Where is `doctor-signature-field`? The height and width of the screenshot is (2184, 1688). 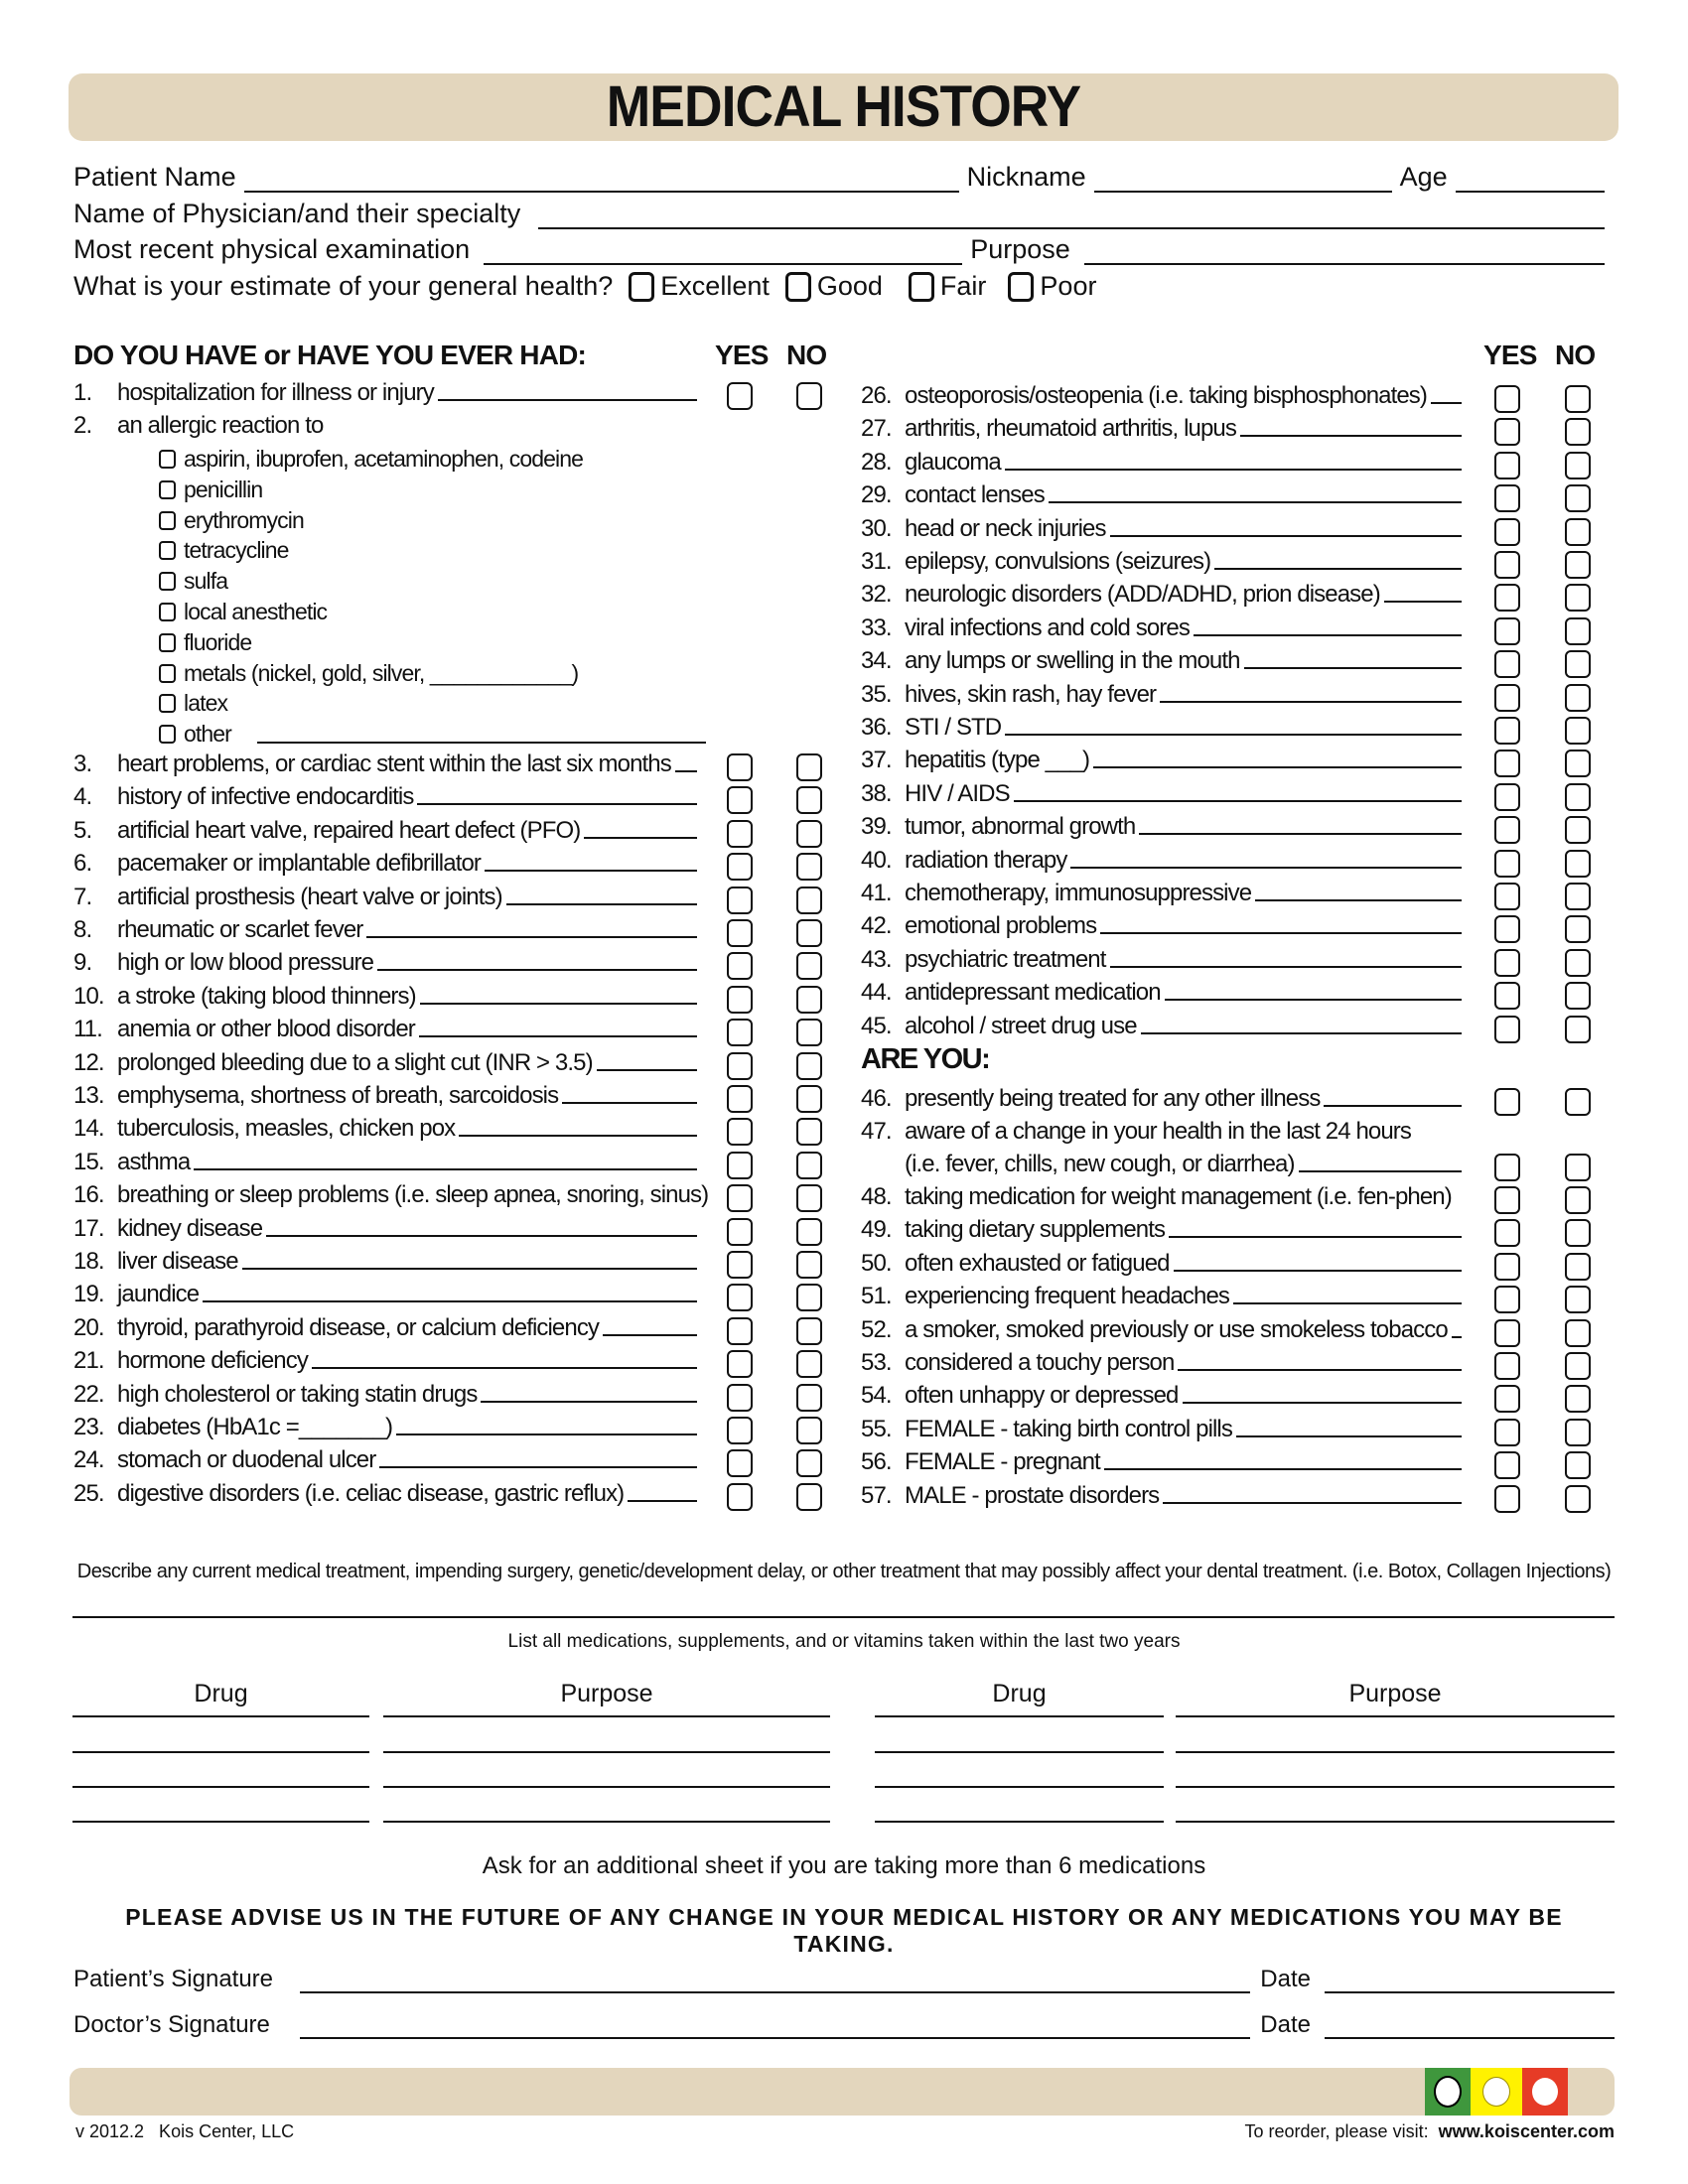 doctor-signature-field is located at coordinates (775, 2025).